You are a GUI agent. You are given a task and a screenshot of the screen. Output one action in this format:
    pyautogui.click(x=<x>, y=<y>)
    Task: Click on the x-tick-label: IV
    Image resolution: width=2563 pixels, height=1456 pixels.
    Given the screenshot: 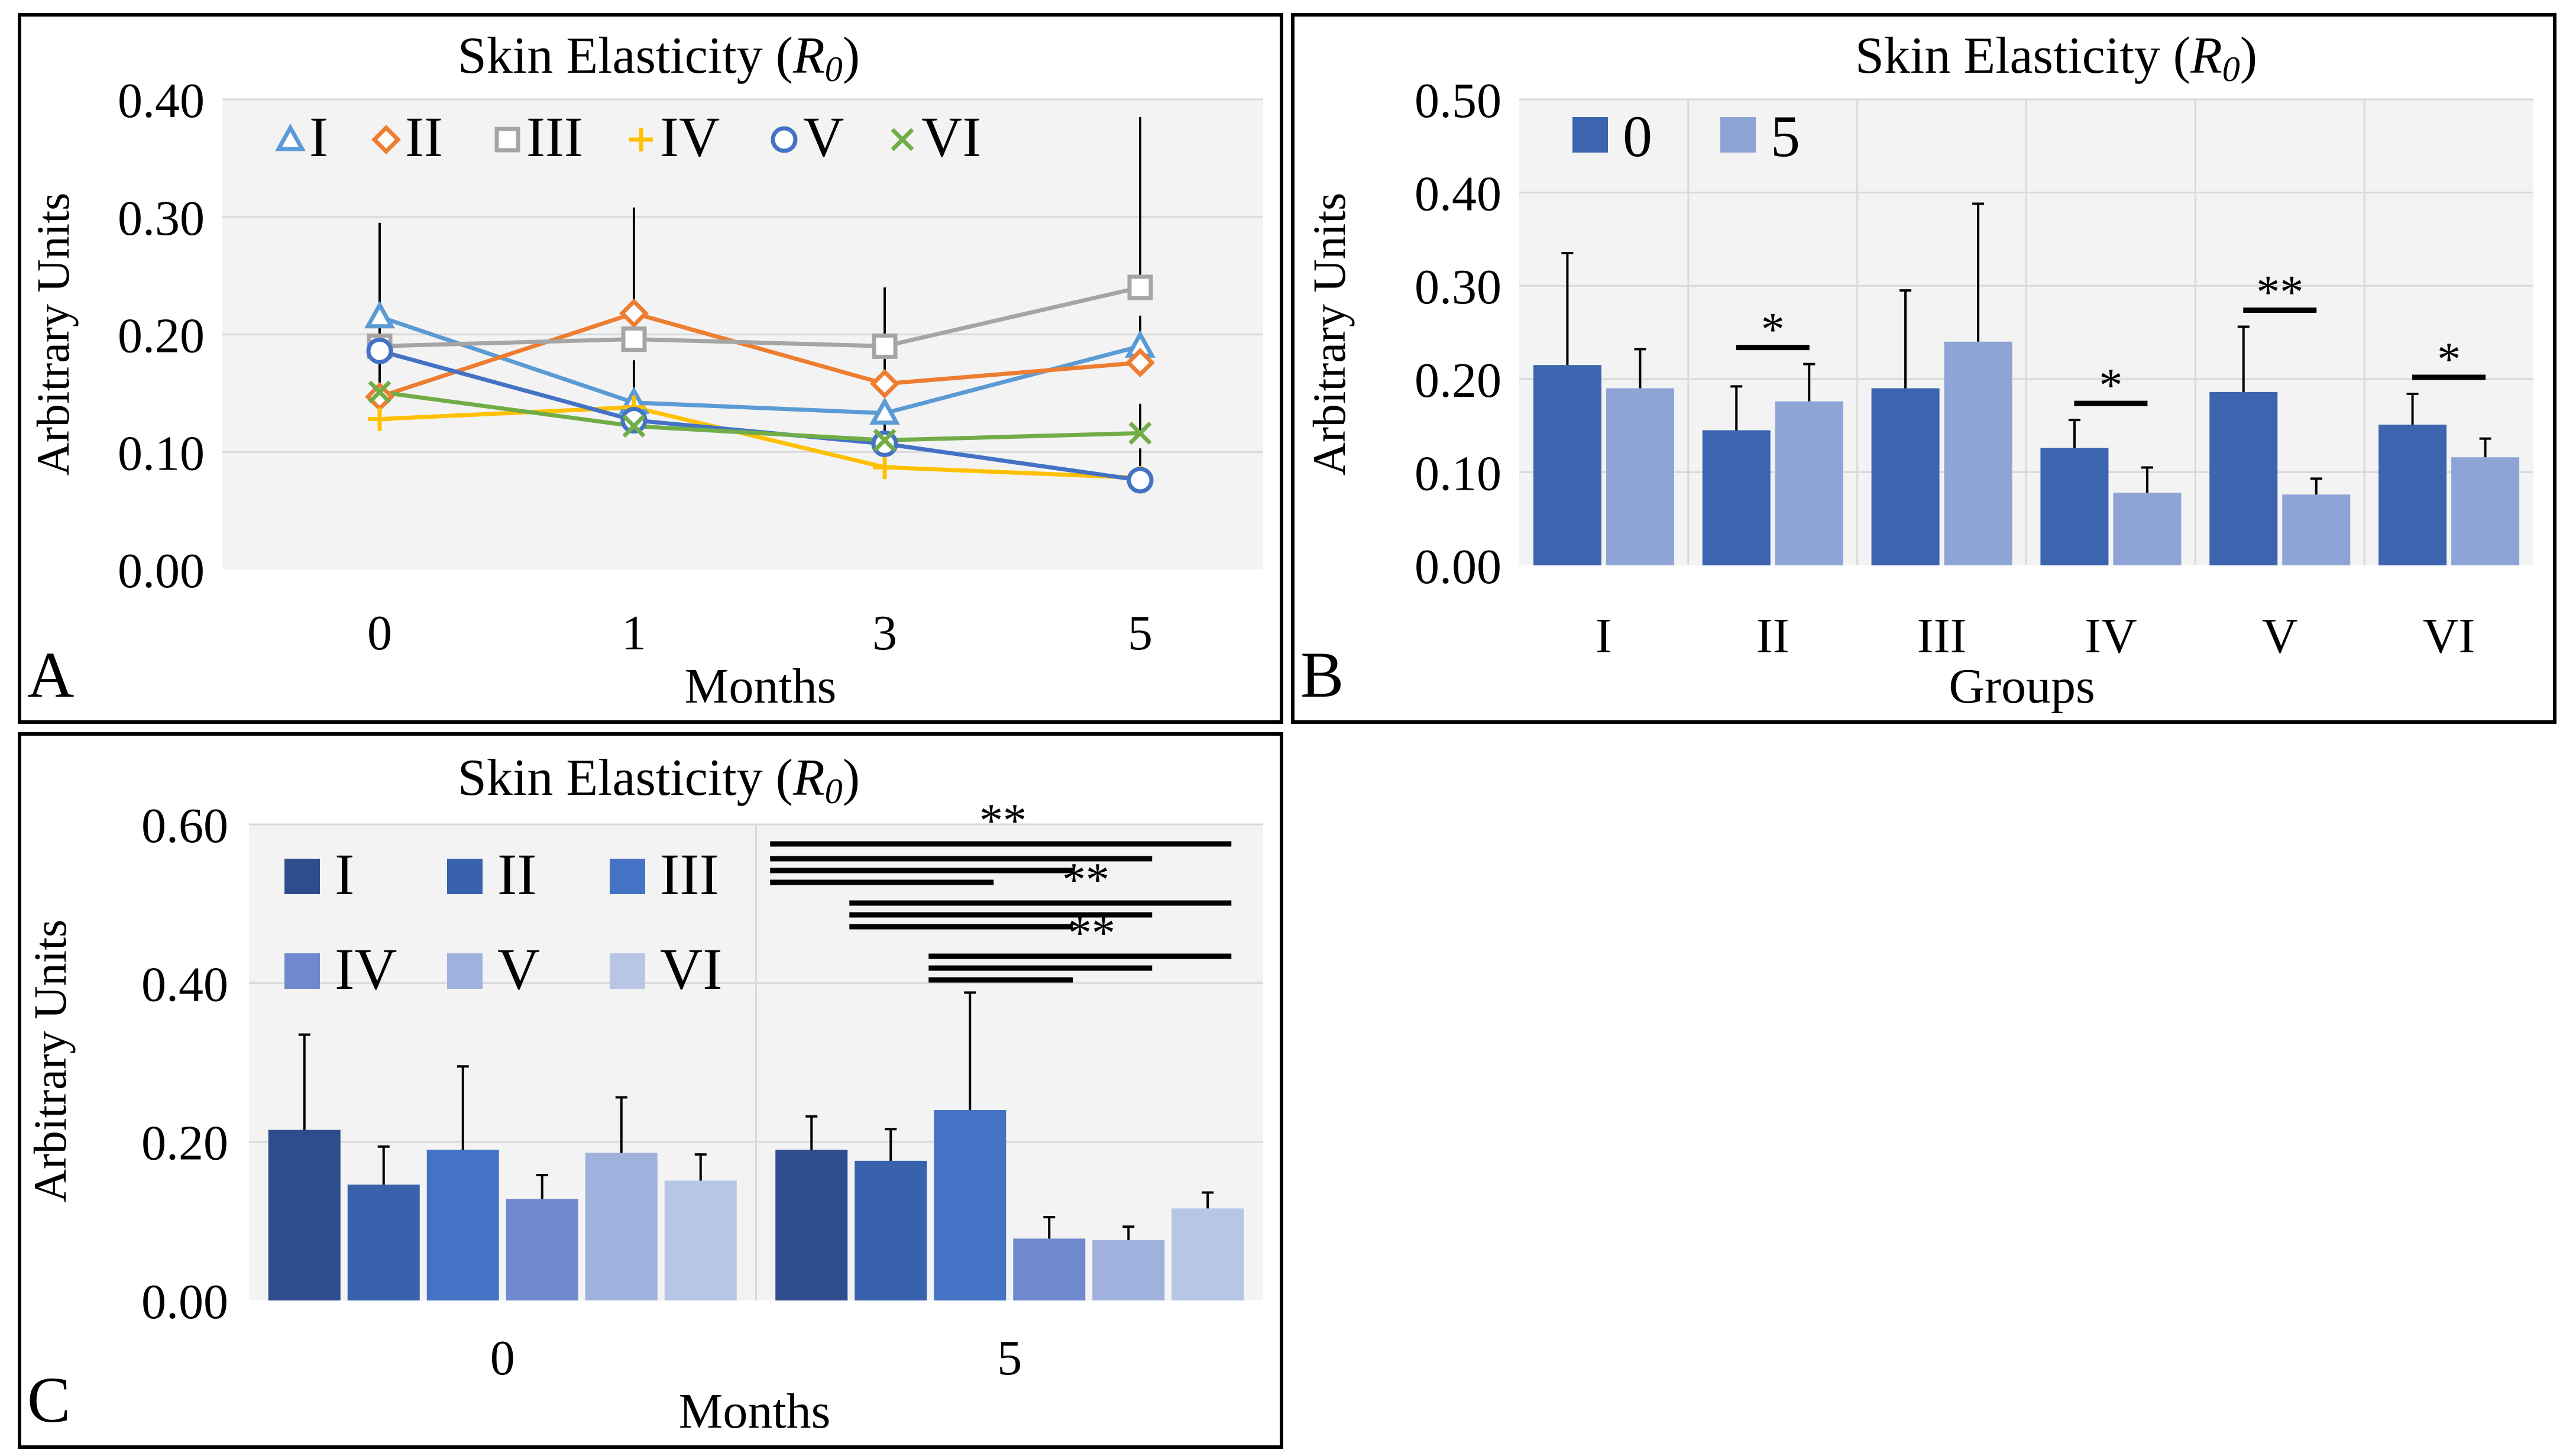 What is the action you would take?
    pyautogui.click(x=2111, y=637)
    